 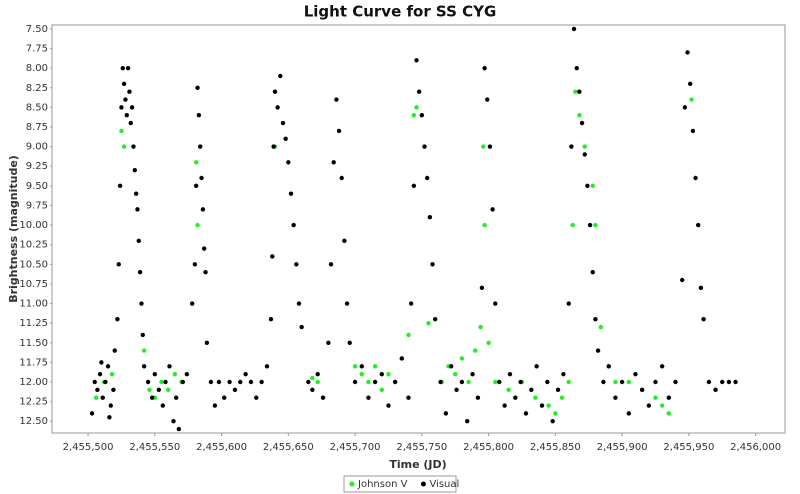 I want to click on y-tick-label: 11.50, so click(x=33, y=343).